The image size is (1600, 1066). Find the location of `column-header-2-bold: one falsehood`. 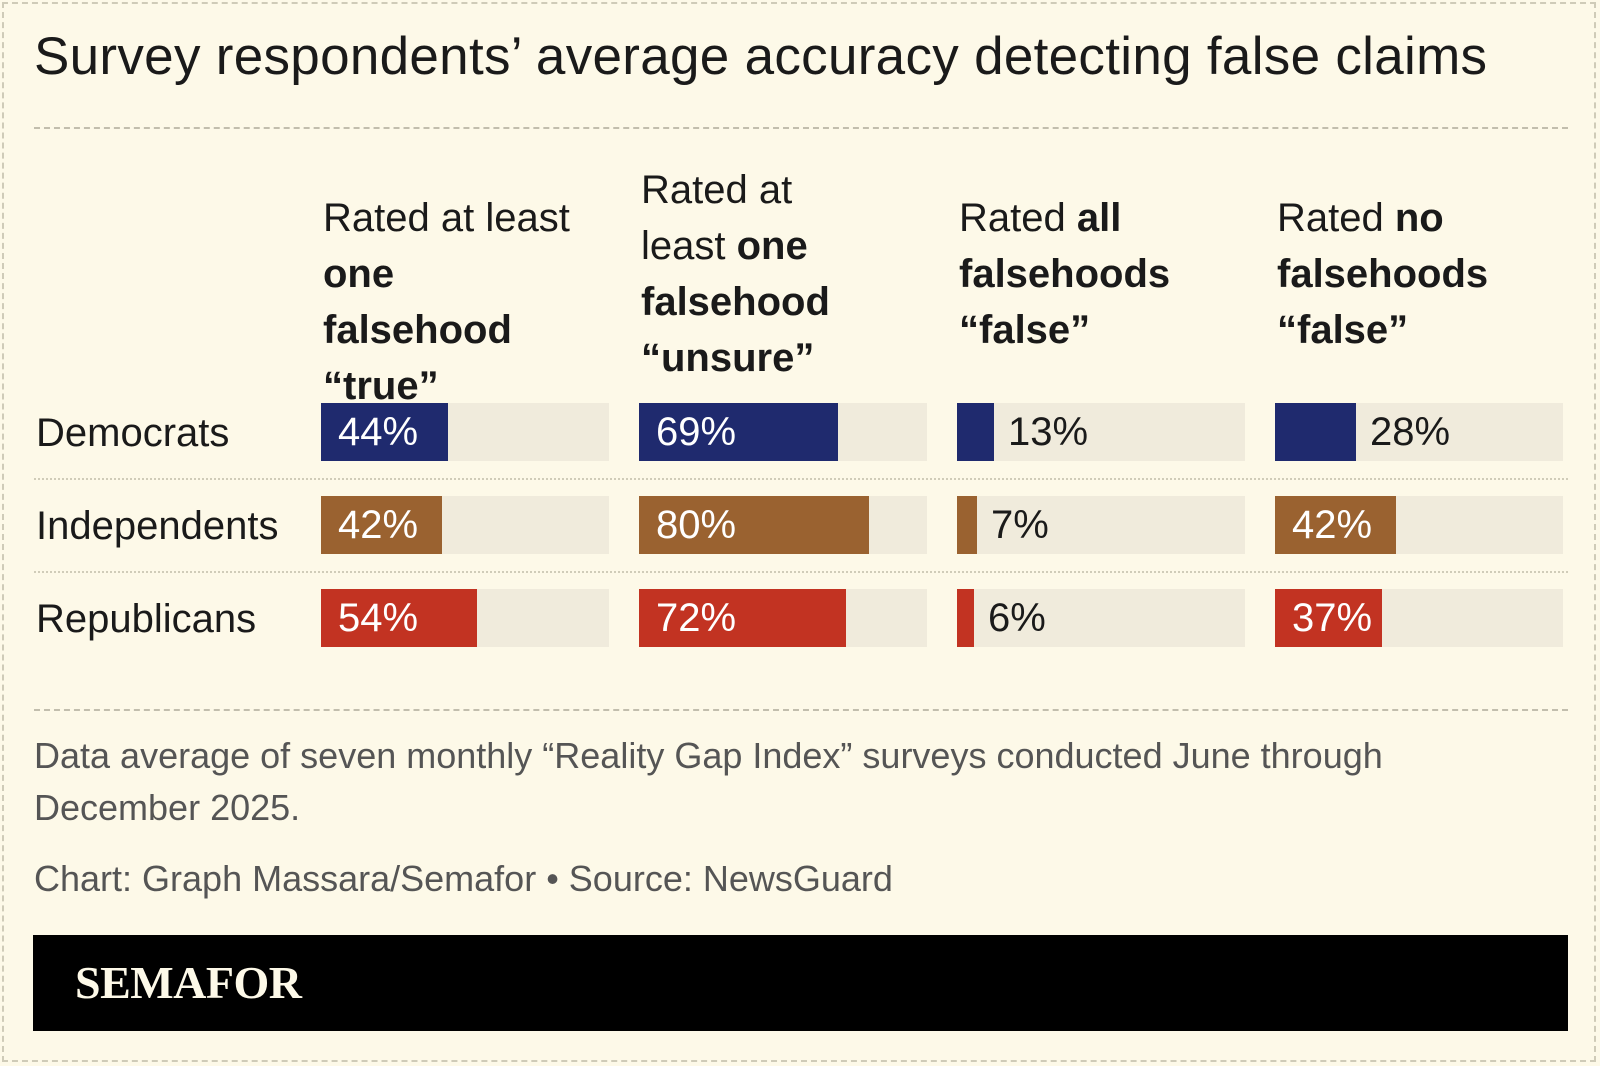

column-header-2-bold: one falsehood is located at coordinates (735, 274).